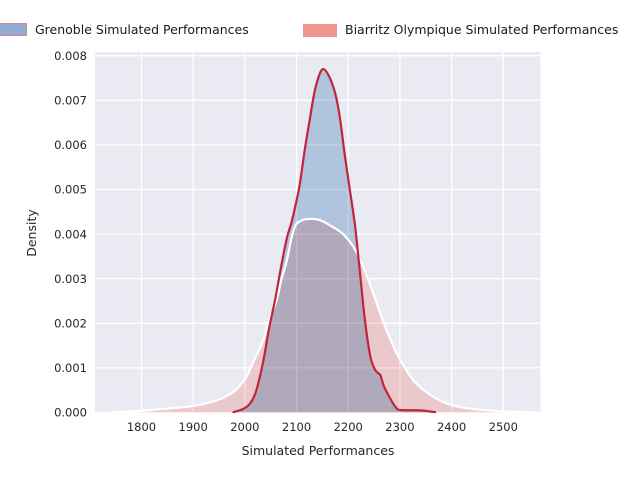  What do you see at coordinates (70, 368) in the screenshot?
I see `y-tick-label: 0.001` at bounding box center [70, 368].